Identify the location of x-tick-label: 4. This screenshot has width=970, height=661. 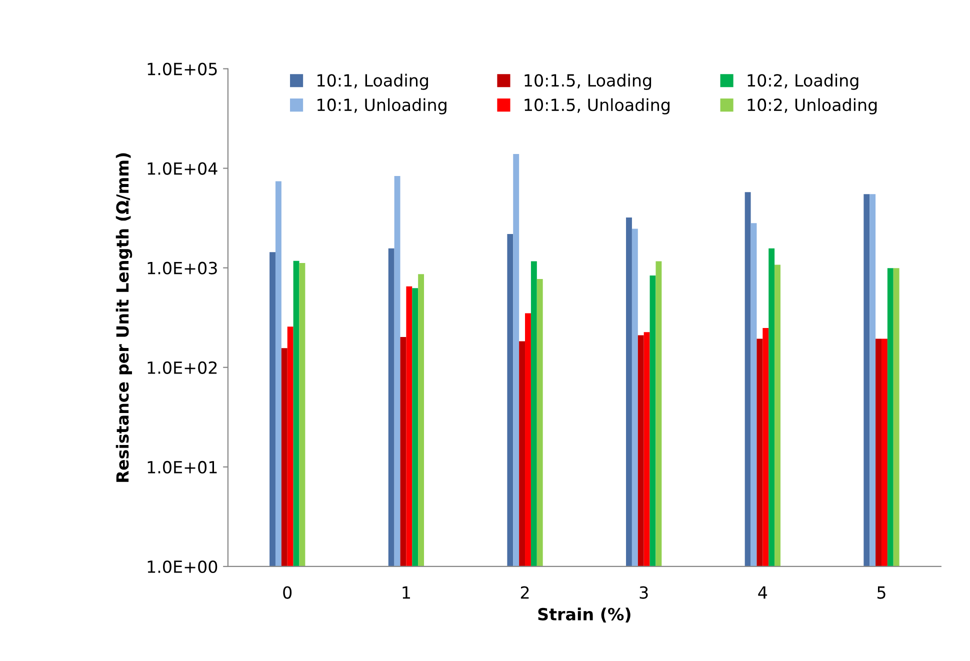
(763, 592).